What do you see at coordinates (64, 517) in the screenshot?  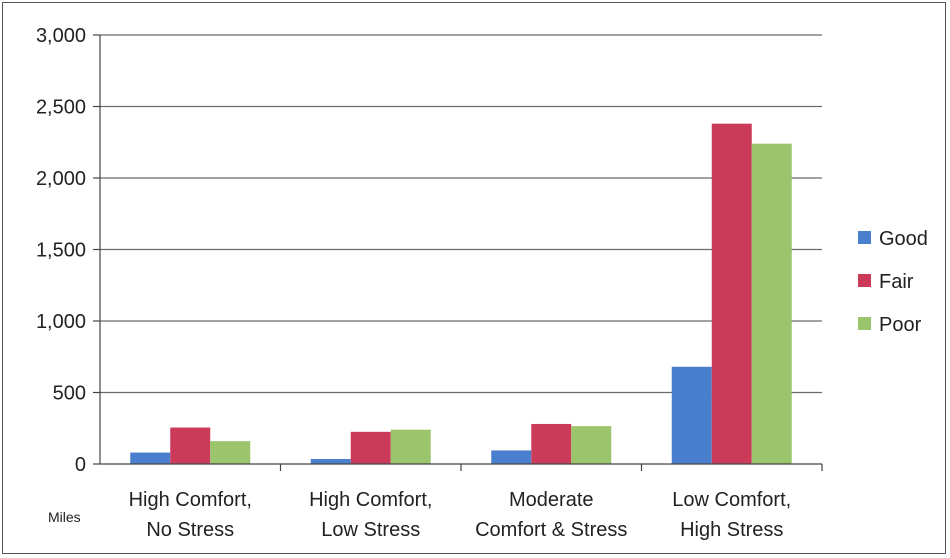 I see `unit-label: Miles` at bounding box center [64, 517].